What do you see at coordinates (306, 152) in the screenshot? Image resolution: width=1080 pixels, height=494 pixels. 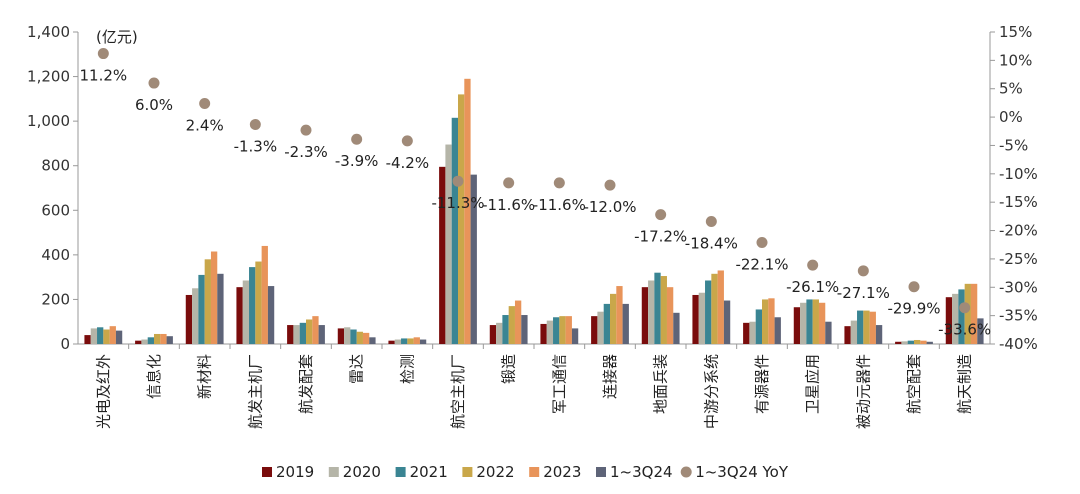 I see `yoy-data-label: -2.3%` at bounding box center [306, 152].